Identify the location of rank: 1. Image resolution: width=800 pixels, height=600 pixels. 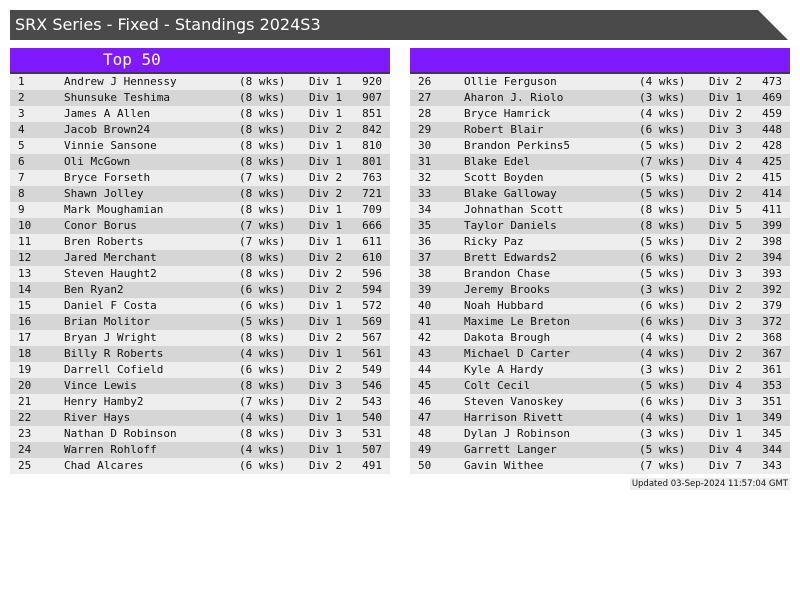
(21, 81).